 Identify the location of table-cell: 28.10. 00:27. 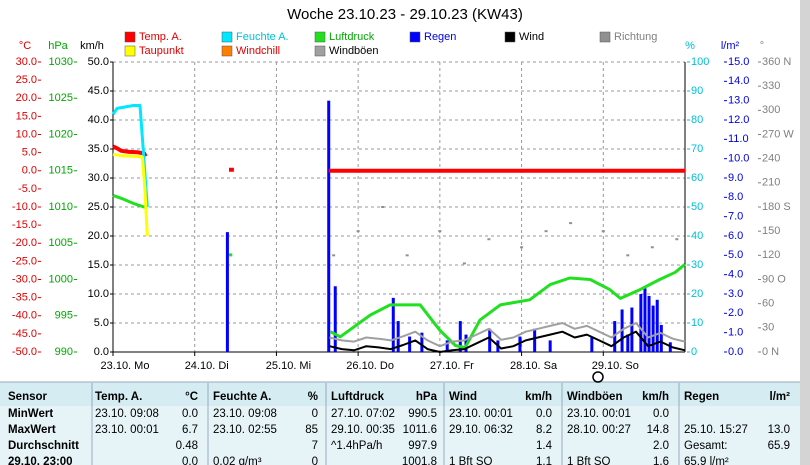
(599, 430).